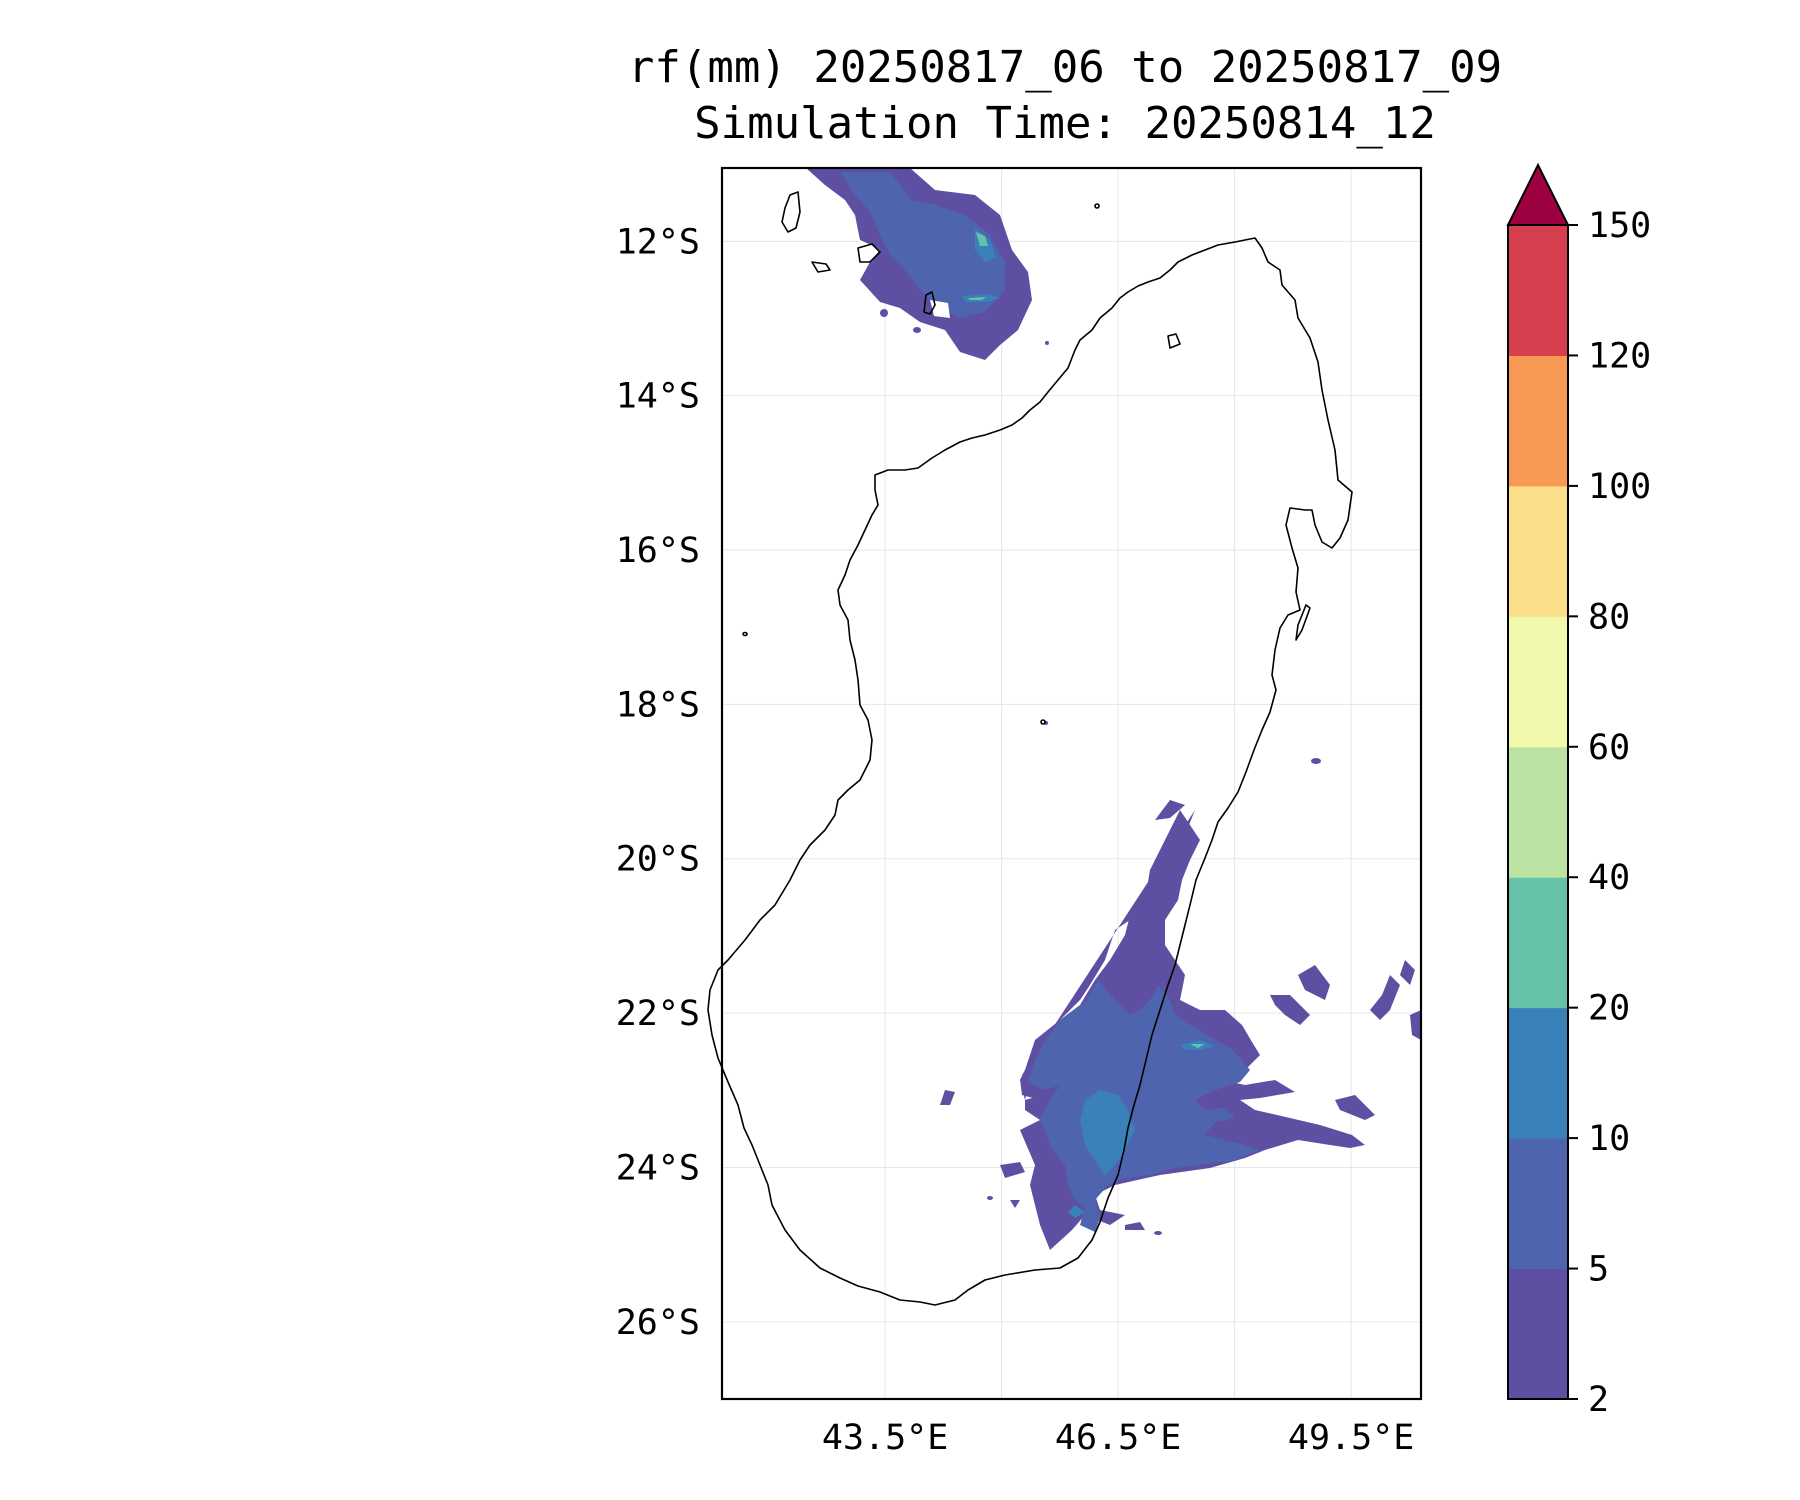 Image resolution: width=1800 pixels, height=1500 pixels. I want to click on colorbar-tick-label: 20, so click(1609, 1009).